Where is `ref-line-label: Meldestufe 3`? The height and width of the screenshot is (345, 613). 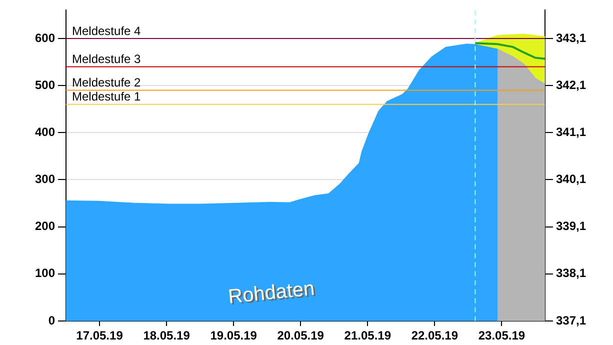
ref-line-label: Meldestufe 3 is located at coordinates (107, 59).